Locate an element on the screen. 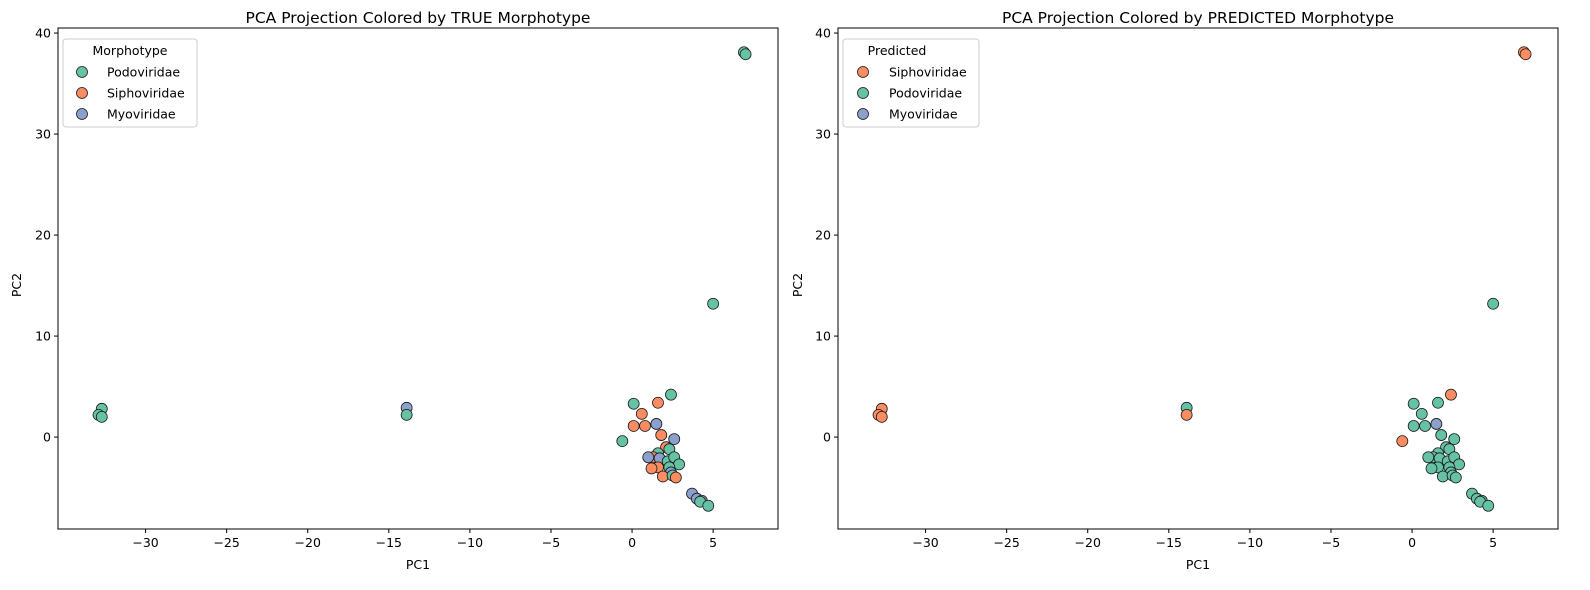 The image size is (1590, 590). legend-title: Predicted is located at coordinates (897, 50).